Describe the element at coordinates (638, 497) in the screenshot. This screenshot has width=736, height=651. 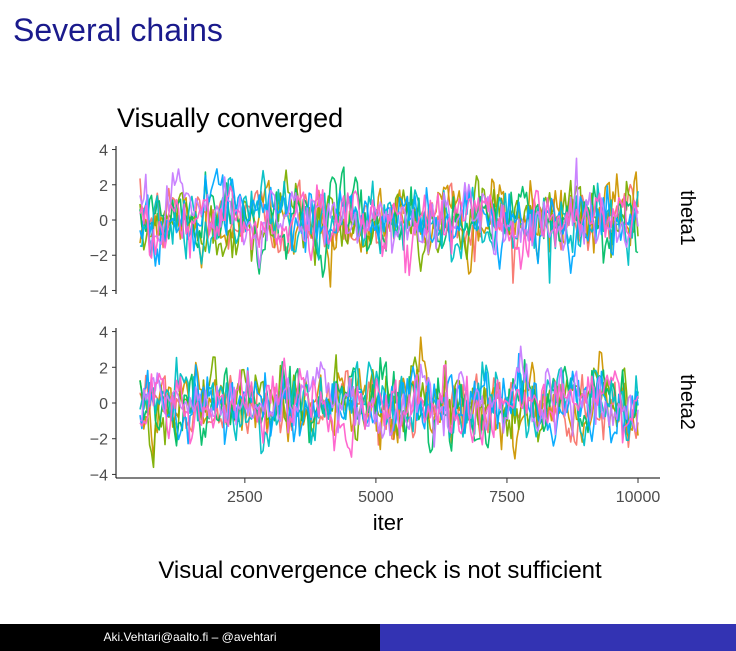
I see `x-tick-label: 10000` at that location.